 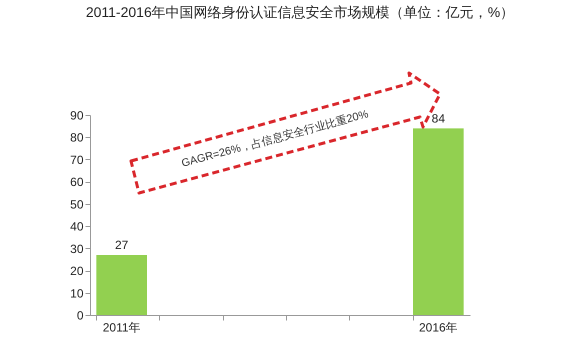 I want to click on y-tick-label: 40, so click(x=77, y=227).